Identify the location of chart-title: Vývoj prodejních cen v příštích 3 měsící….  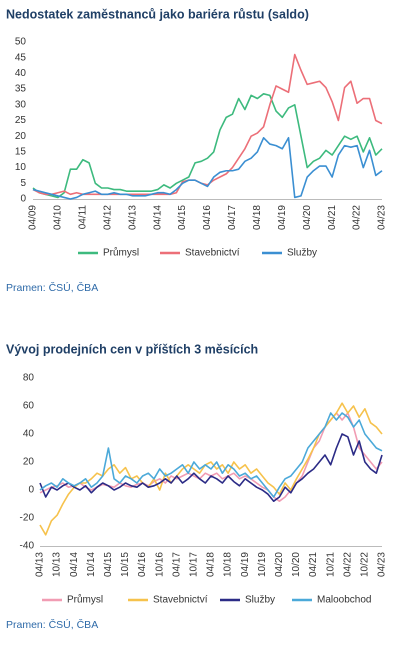
(132, 349).